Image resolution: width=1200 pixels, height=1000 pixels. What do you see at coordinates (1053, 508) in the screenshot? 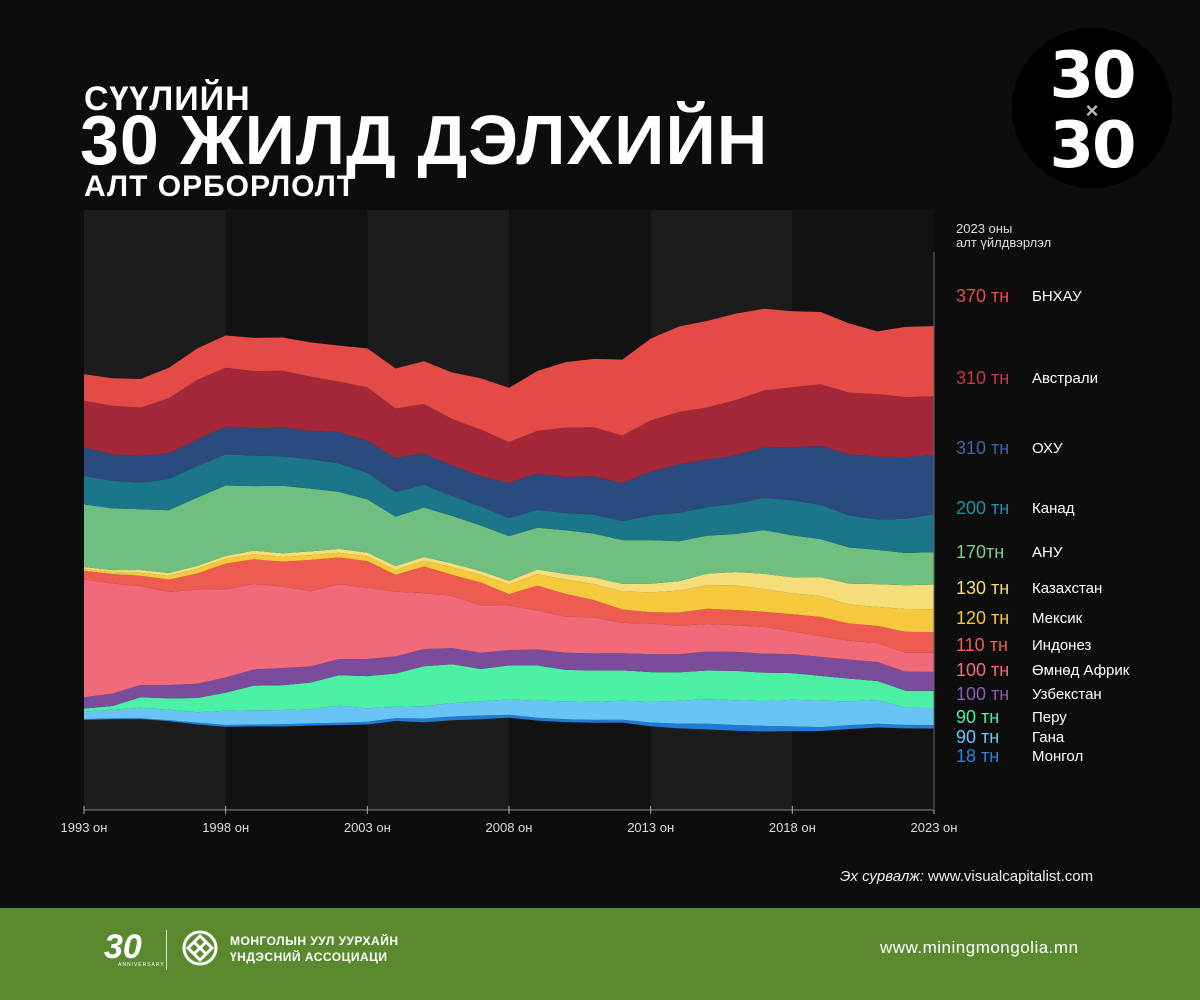
I see `legend-country-name: Канад` at bounding box center [1053, 508].